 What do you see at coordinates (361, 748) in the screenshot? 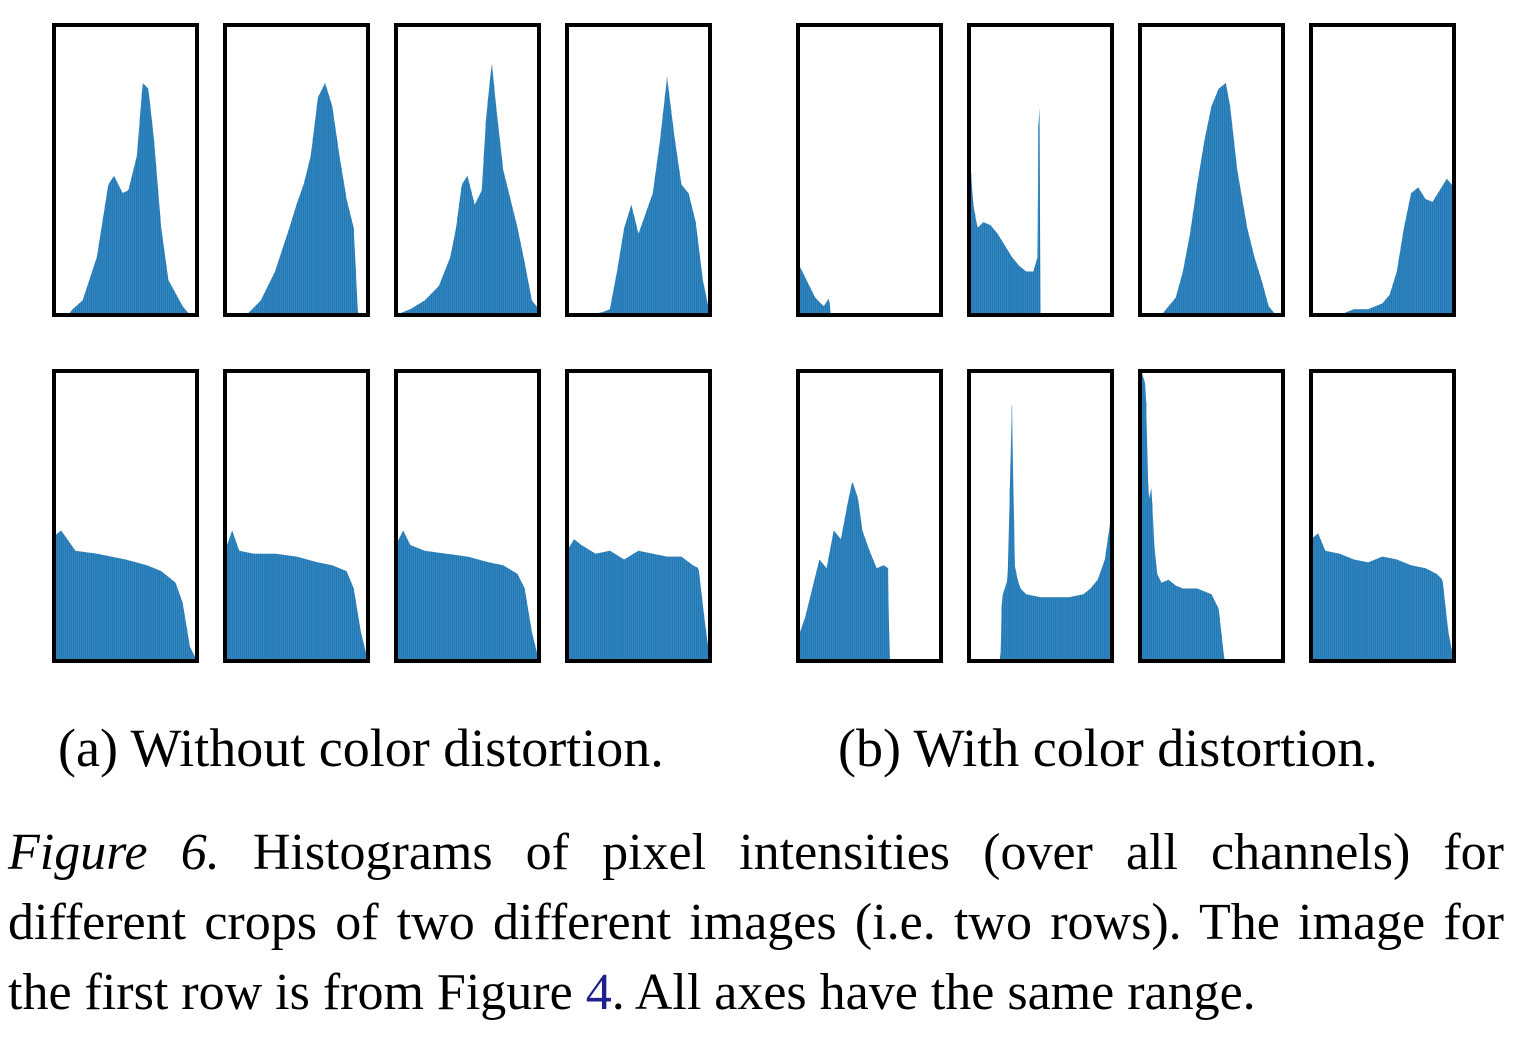
I see `subcaption-a: (a) Without color distortion.` at bounding box center [361, 748].